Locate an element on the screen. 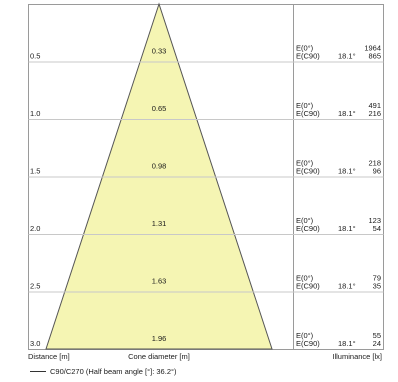 The width and height of the screenshot is (398, 382). distance-axis-label: Distance [m] is located at coordinates (49, 356).